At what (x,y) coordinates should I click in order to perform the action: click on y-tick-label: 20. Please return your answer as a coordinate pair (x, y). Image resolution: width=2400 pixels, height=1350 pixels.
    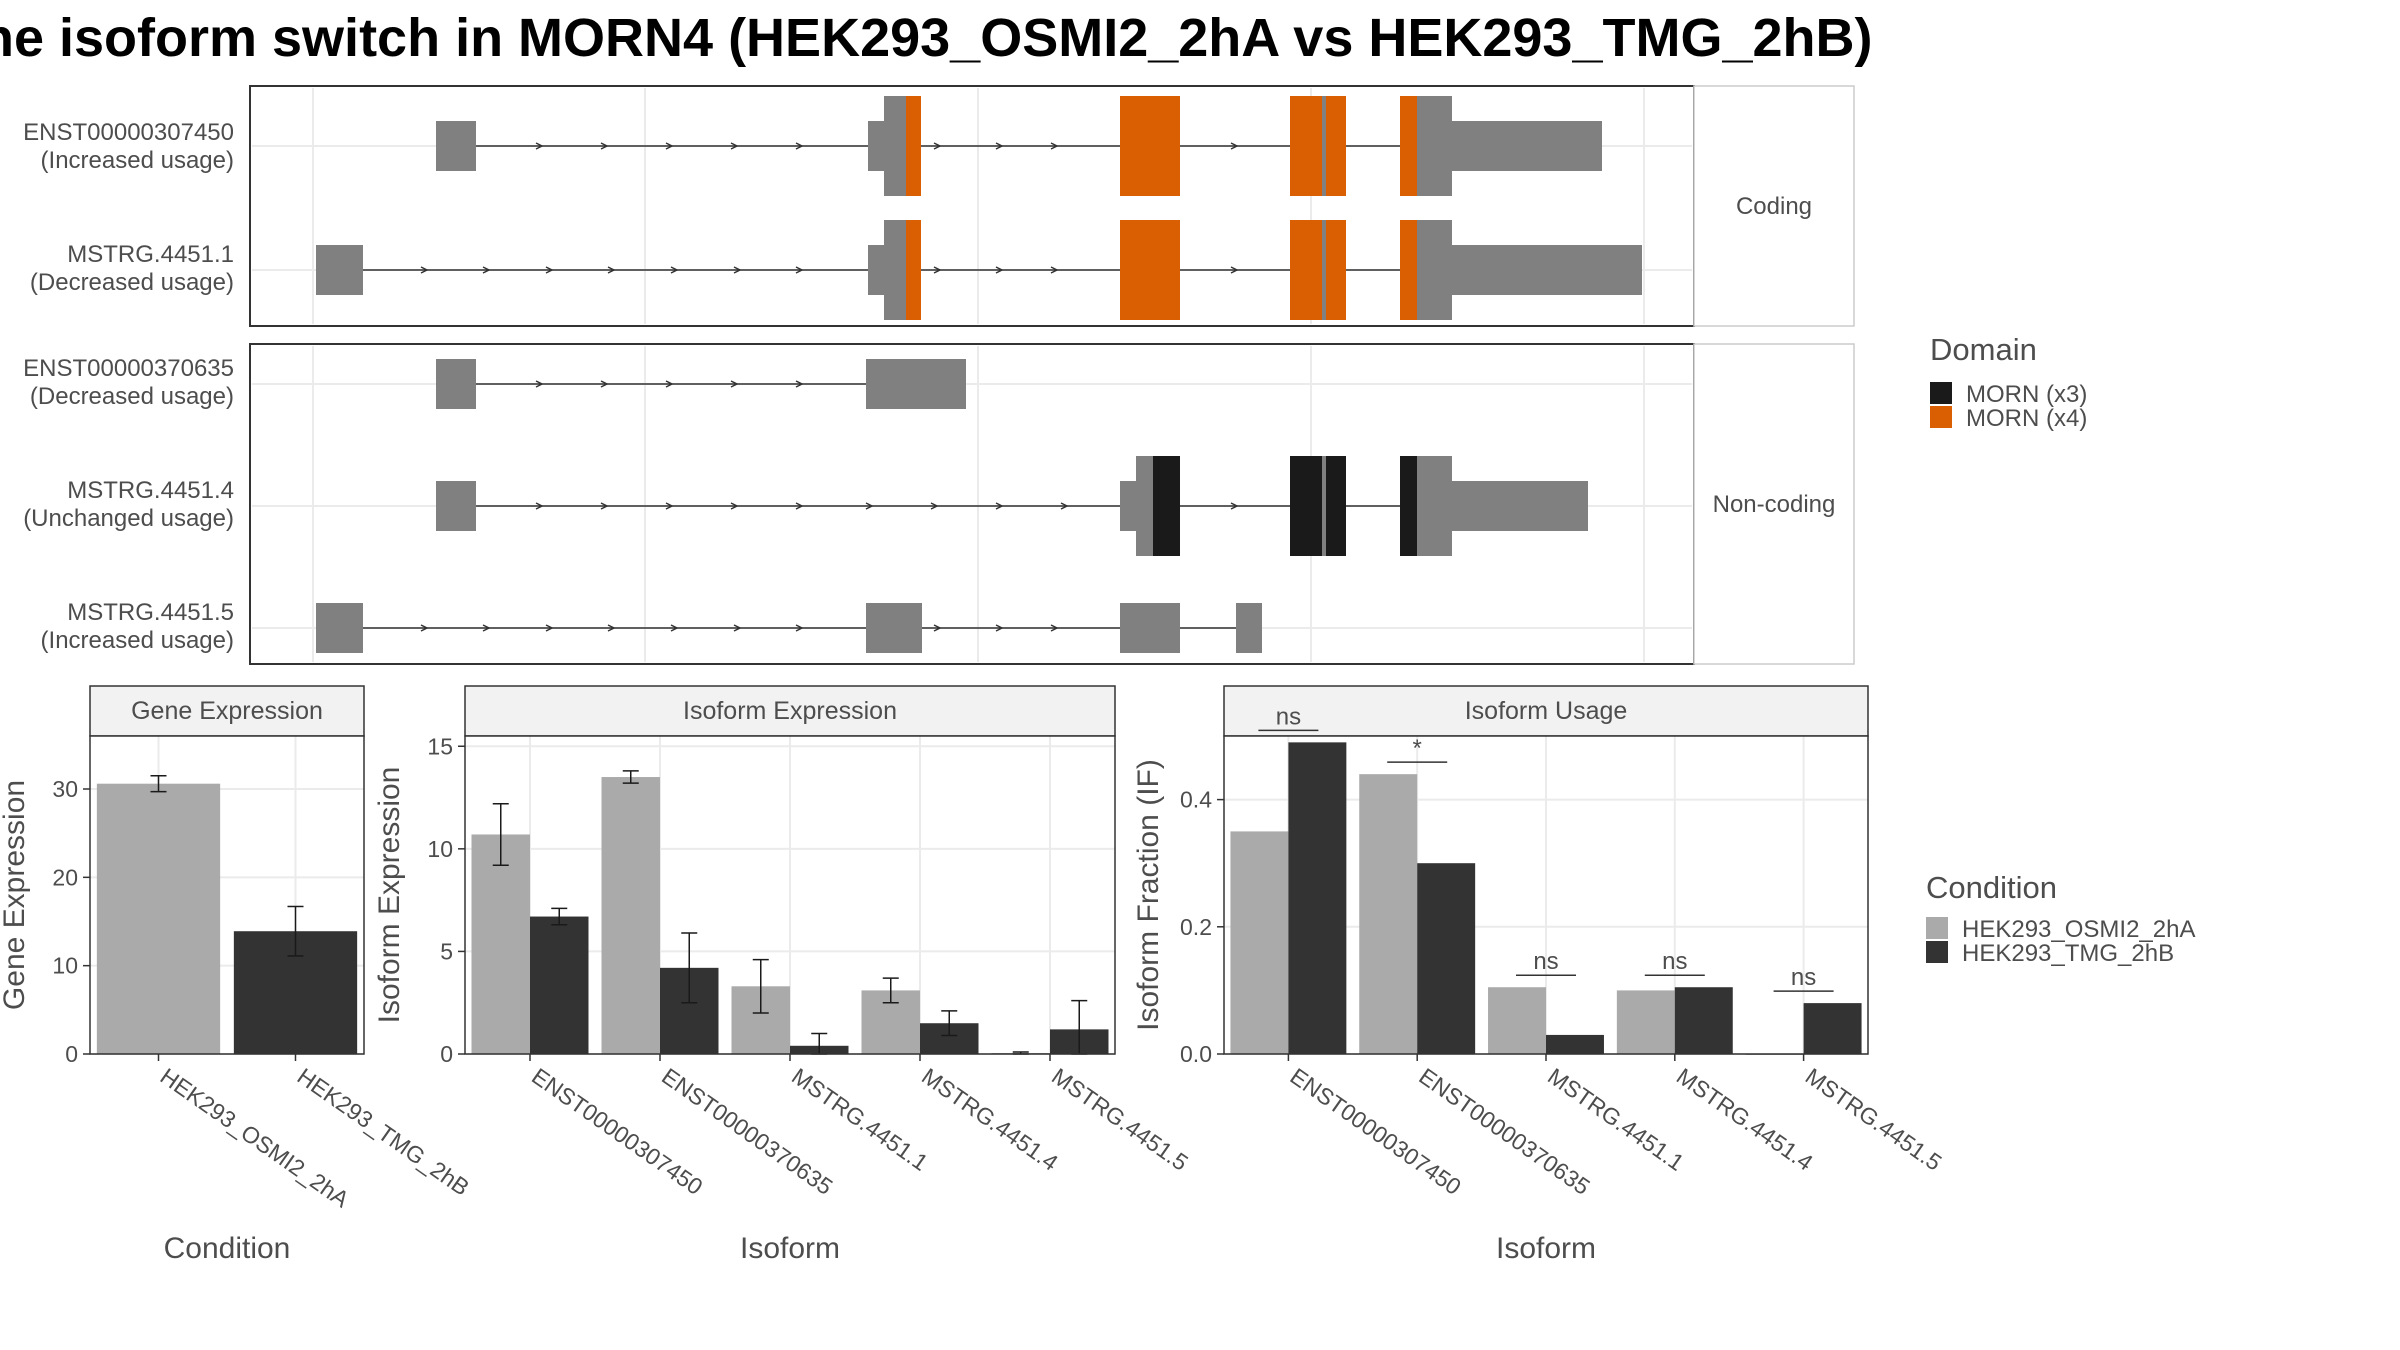
    Looking at the image, I should click on (65, 877).